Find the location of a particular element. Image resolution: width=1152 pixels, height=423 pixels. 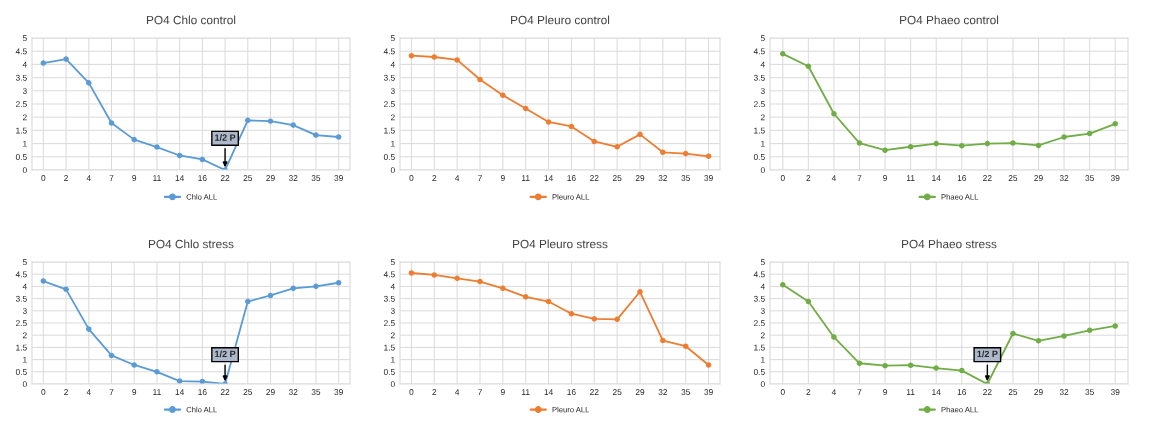

chart-title: PO4 Pleuro stress is located at coordinates (560, 244).